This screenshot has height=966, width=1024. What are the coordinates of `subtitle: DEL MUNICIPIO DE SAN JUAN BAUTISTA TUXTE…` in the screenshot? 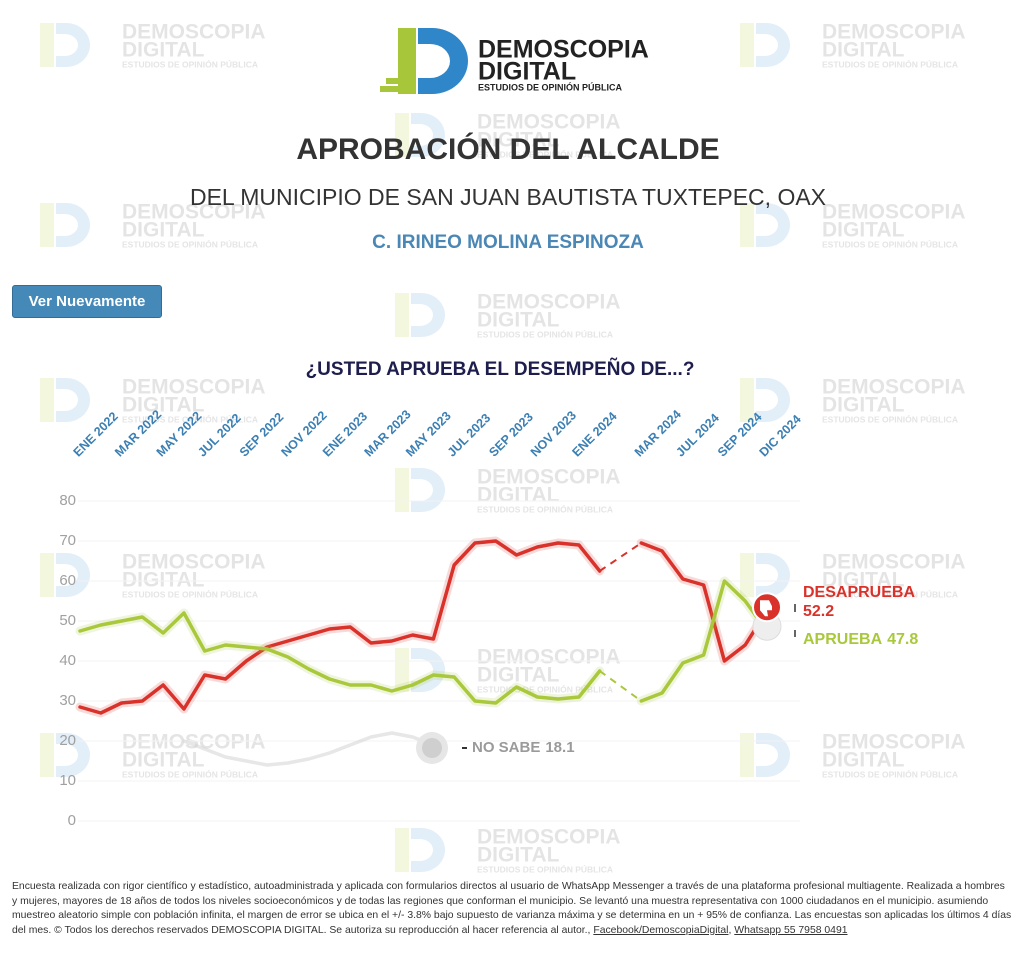 It's located at (508, 197).